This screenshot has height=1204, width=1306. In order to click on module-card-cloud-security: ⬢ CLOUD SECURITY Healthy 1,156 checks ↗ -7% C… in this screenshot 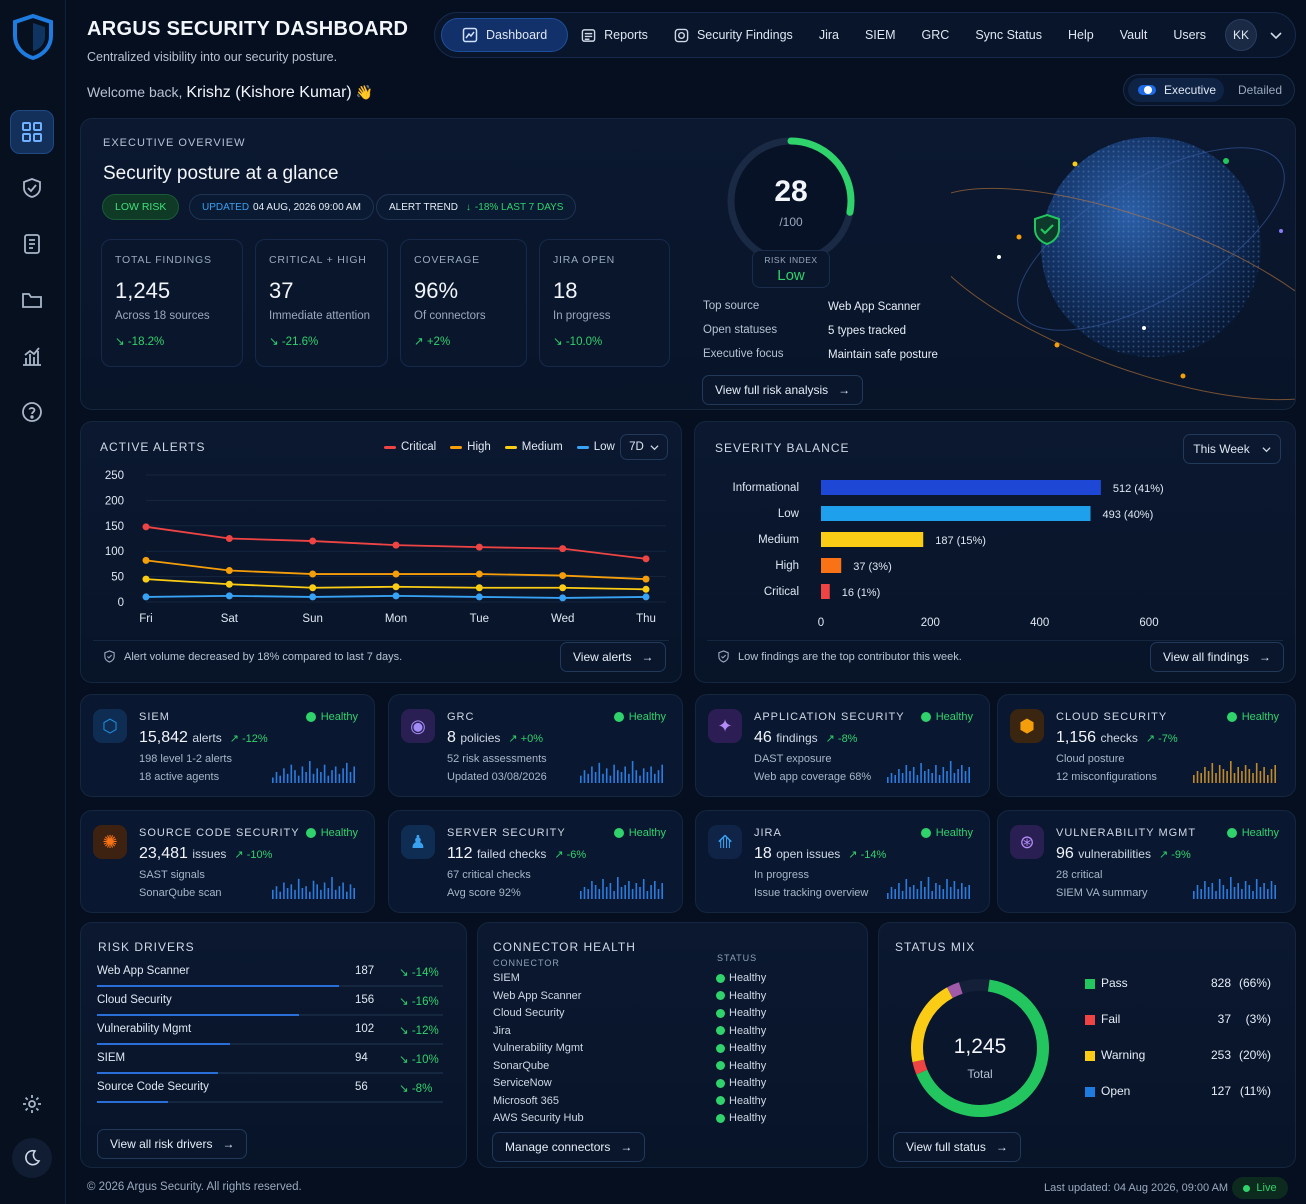, I will do `click(1146, 745)`.